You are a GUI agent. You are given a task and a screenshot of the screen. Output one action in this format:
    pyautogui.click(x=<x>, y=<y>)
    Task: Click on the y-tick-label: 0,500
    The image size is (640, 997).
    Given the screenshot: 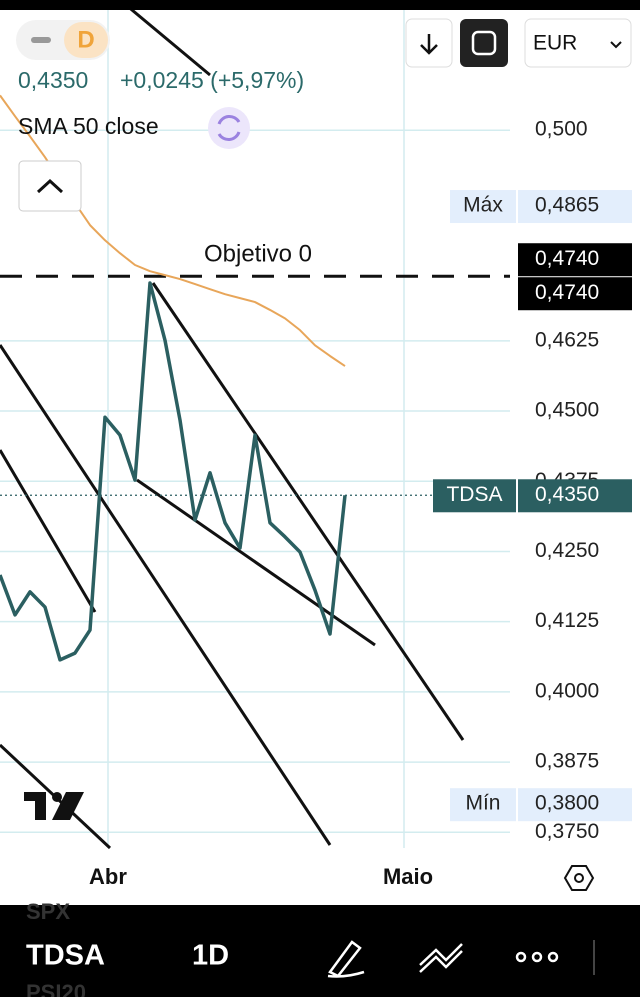 What is the action you would take?
    pyautogui.click(x=561, y=129)
    